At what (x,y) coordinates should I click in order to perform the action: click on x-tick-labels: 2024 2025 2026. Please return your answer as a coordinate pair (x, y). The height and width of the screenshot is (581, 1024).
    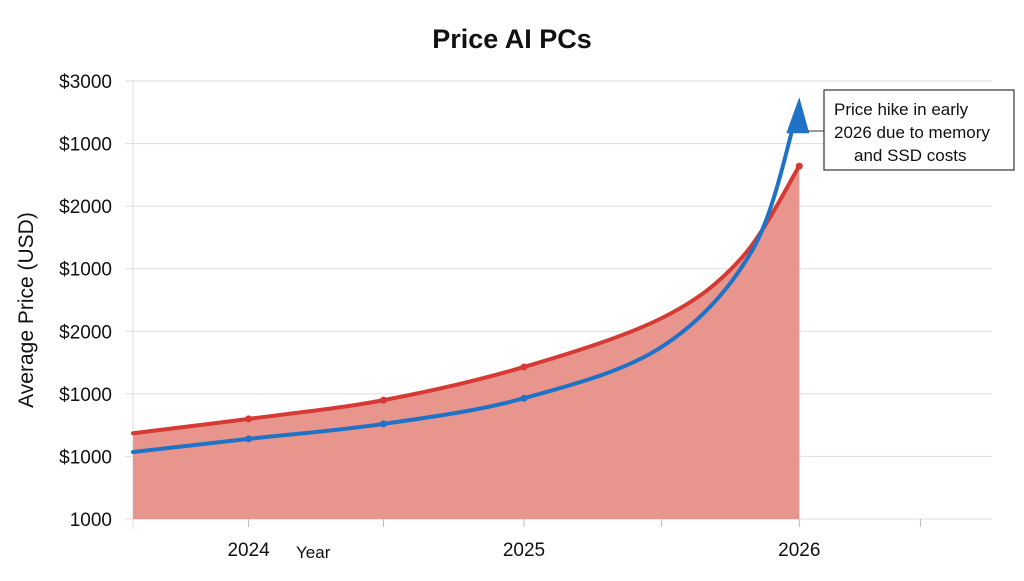
    Looking at the image, I should click on (523, 550).